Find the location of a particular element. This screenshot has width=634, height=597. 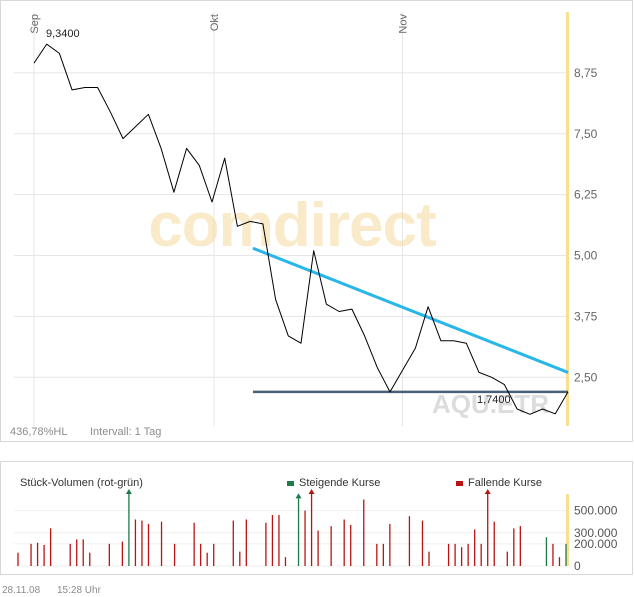

x-tick-label: Okt is located at coordinates (215, 22).